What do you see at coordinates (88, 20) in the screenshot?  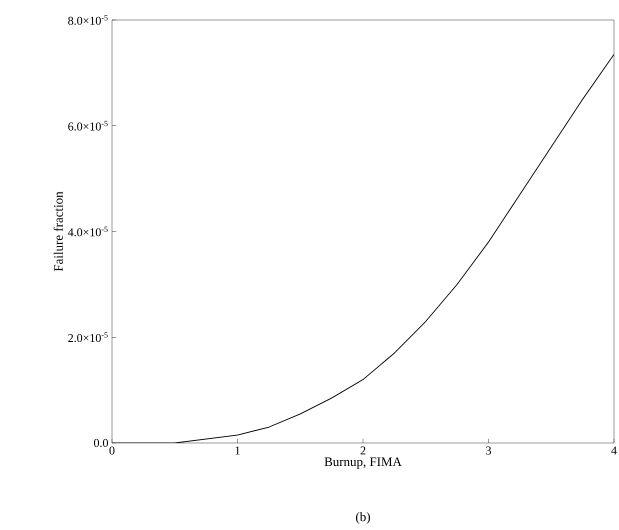 I see `y-tick-label: 8.0×10$^{-5}$` at bounding box center [88, 20].